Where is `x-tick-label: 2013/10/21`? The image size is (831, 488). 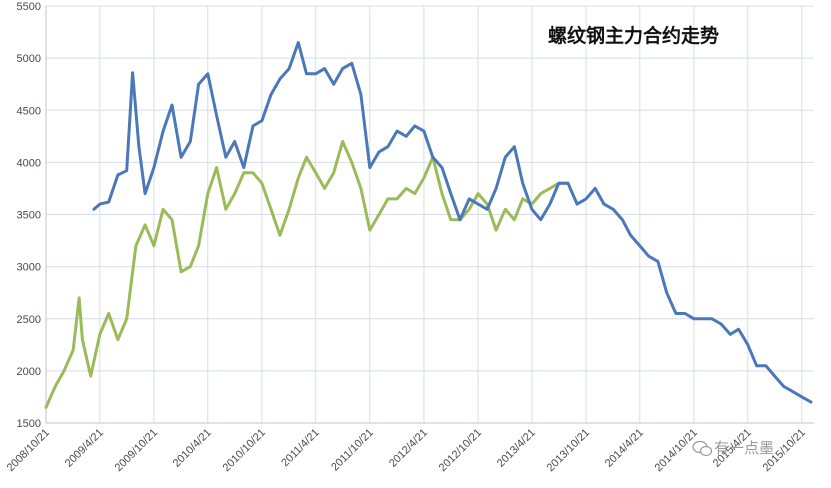 x-tick-label: 2013/10/21 is located at coordinates (568, 450).